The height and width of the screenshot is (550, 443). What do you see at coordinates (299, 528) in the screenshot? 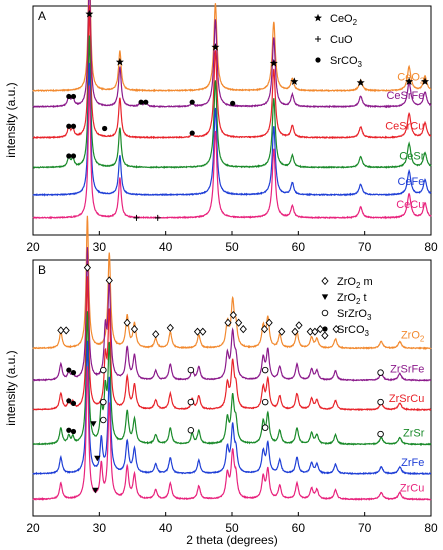
I see `x-tick-label: 60` at bounding box center [299, 528].